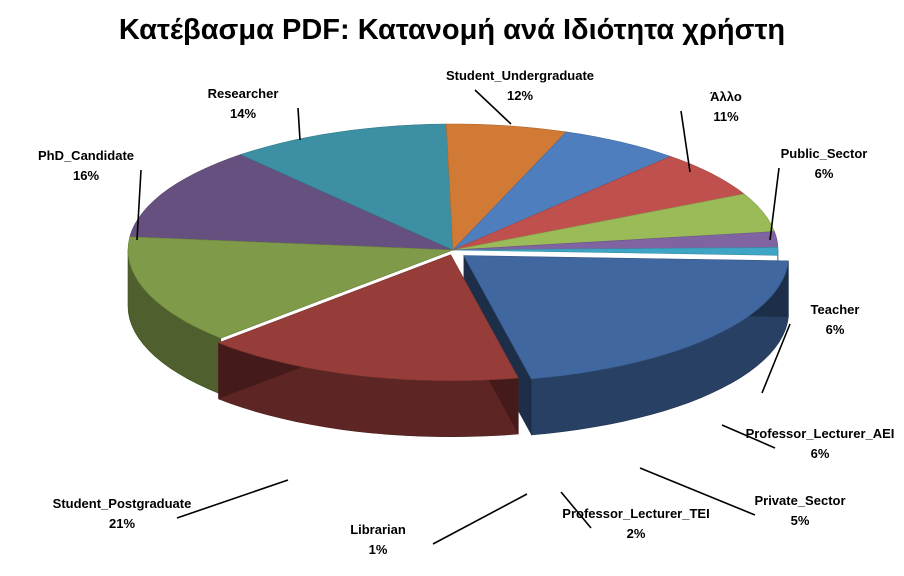 This screenshot has height=576, width=904. I want to click on slice-label-9: PhD_Candidate, so click(86, 155).